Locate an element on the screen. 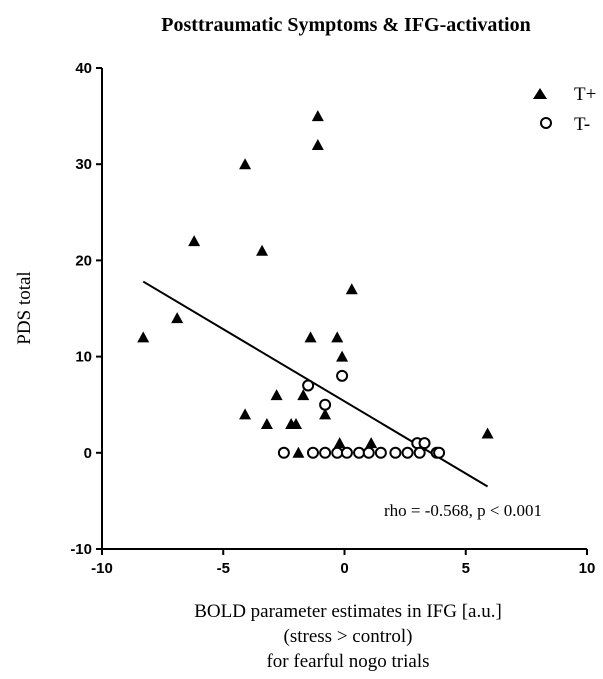 This screenshot has width=603, height=679. chart-title: Posttraumatic Symptoms & IFG-activation is located at coordinates (345, 25).